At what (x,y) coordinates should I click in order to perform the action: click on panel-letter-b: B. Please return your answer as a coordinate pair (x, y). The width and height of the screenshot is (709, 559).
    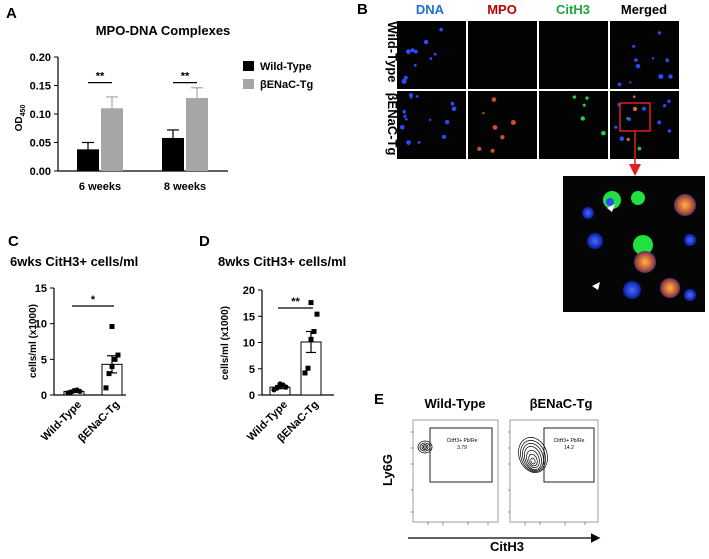
    Looking at the image, I should click on (362, 9).